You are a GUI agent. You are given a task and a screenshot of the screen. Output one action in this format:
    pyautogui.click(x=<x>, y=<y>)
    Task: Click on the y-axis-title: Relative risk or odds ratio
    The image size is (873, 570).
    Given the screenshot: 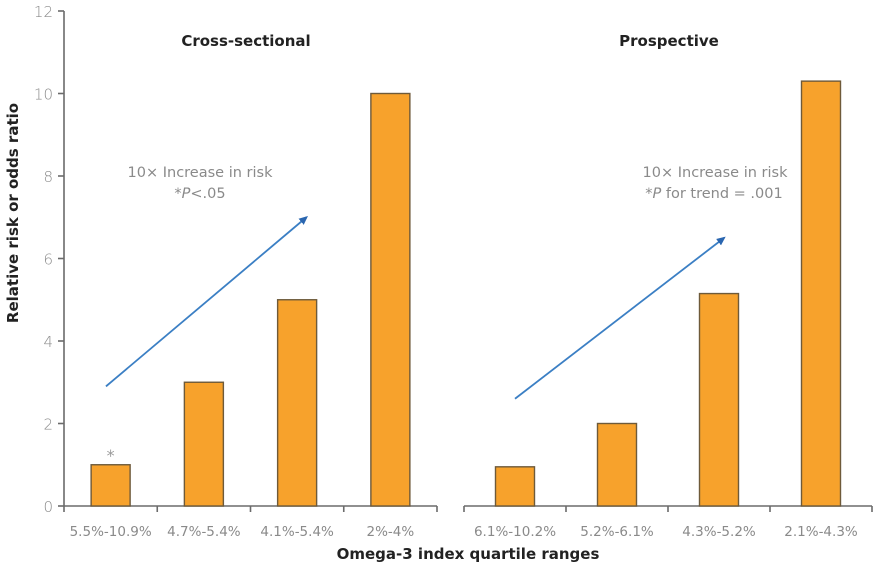 What is the action you would take?
    pyautogui.click(x=13, y=213)
    